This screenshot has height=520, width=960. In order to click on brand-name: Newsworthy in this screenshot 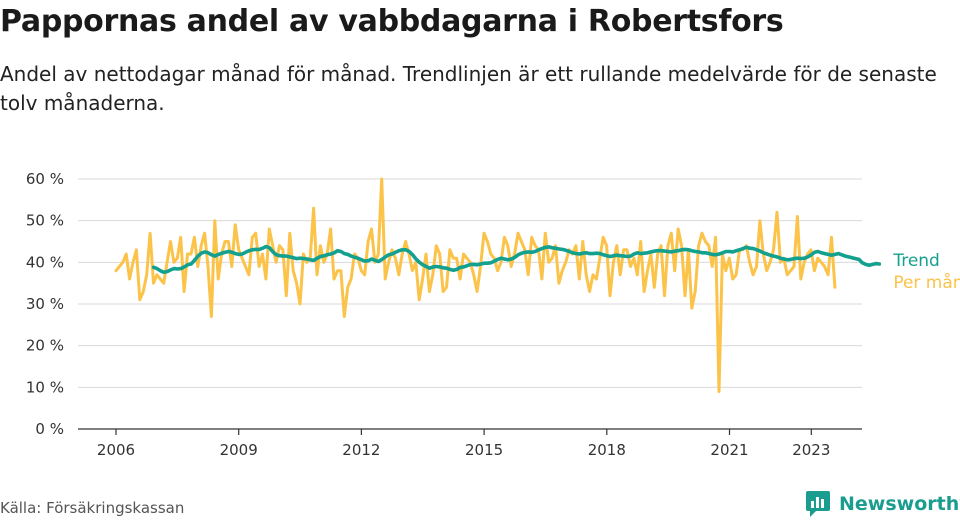, I will do `click(899, 504)`.